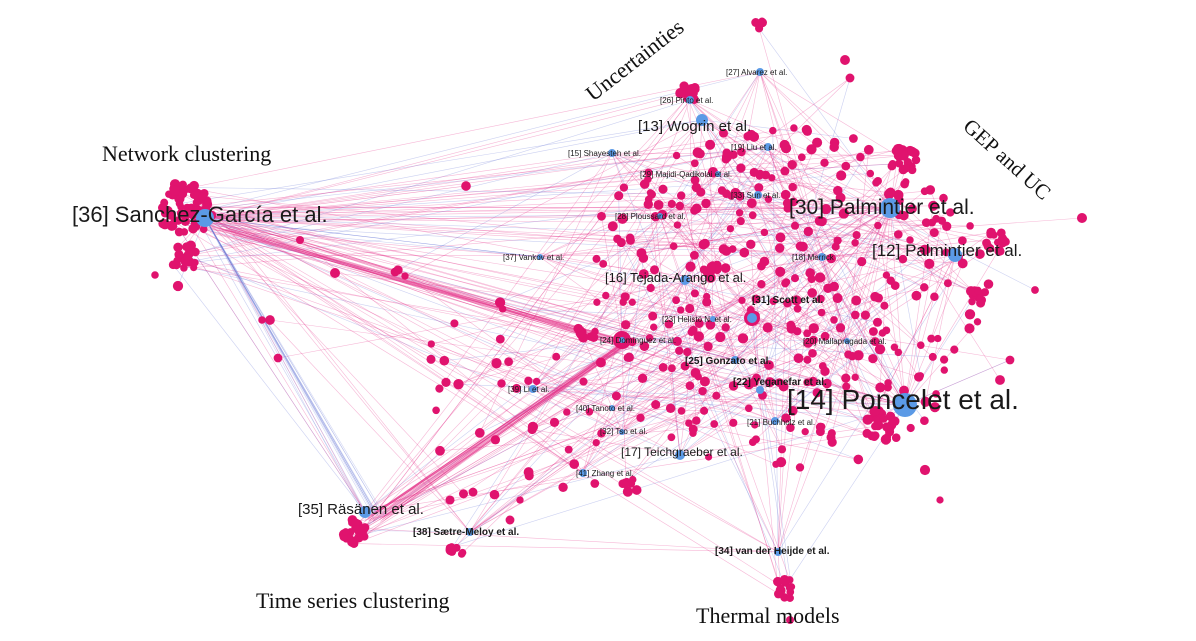 This screenshot has width=1196, height=641. What do you see at coordinates (186, 153) in the screenshot?
I see `cluster-label-network-clustering: Network clustering` at bounding box center [186, 153].